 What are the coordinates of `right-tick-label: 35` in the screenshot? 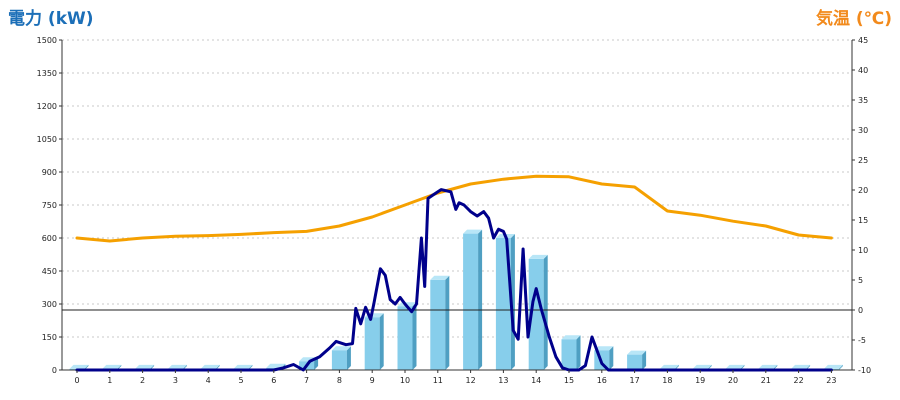 It's located at (863, 100).